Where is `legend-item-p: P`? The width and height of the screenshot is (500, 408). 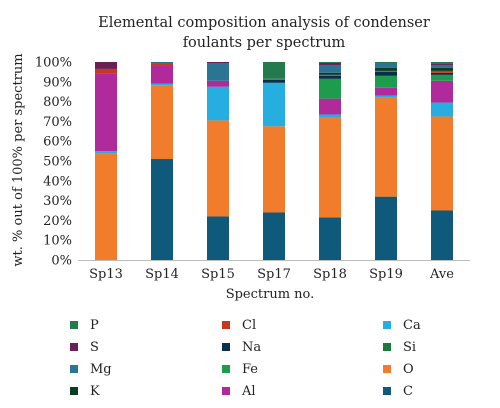
legend-item-p: P is located at coordinates (84, 325).